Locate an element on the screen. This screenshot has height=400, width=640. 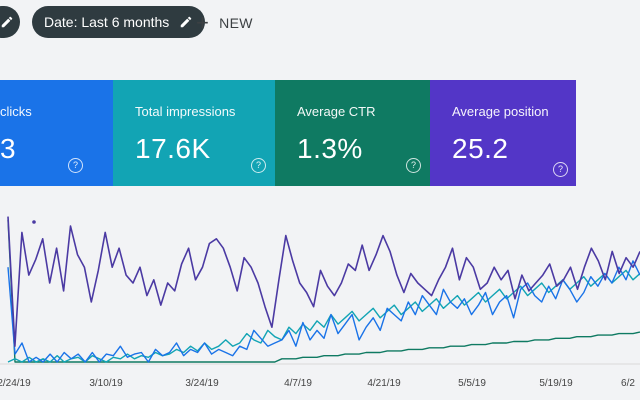
x-tick-label: 3/24/19 is located at coordinates (202, 383).